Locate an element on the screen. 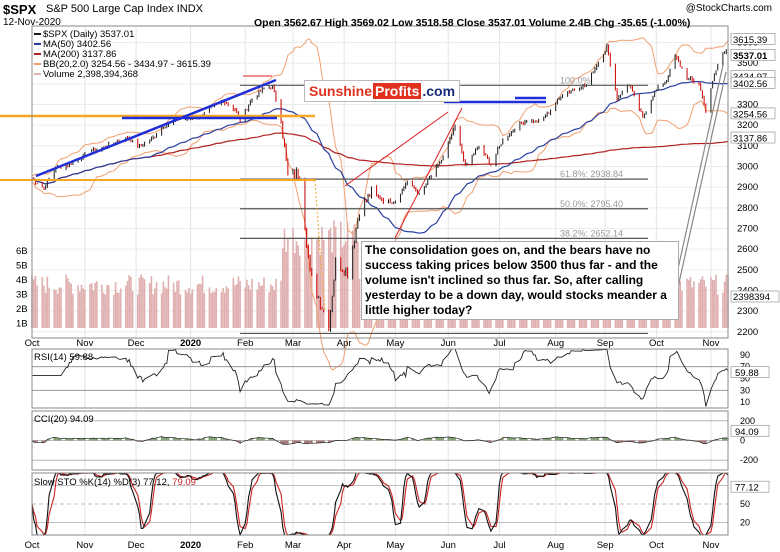  rsi-tick: 50 is located at coordinates (745, 379).